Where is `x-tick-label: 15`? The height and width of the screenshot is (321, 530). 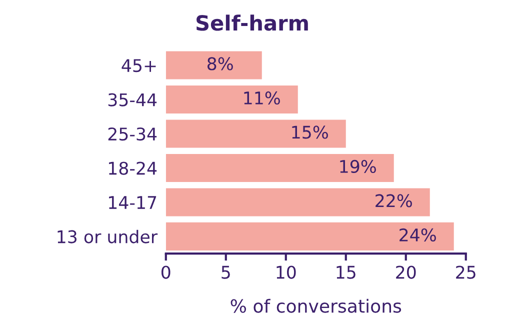 x-tick-label: 15 is located at coordinates (346, 272).